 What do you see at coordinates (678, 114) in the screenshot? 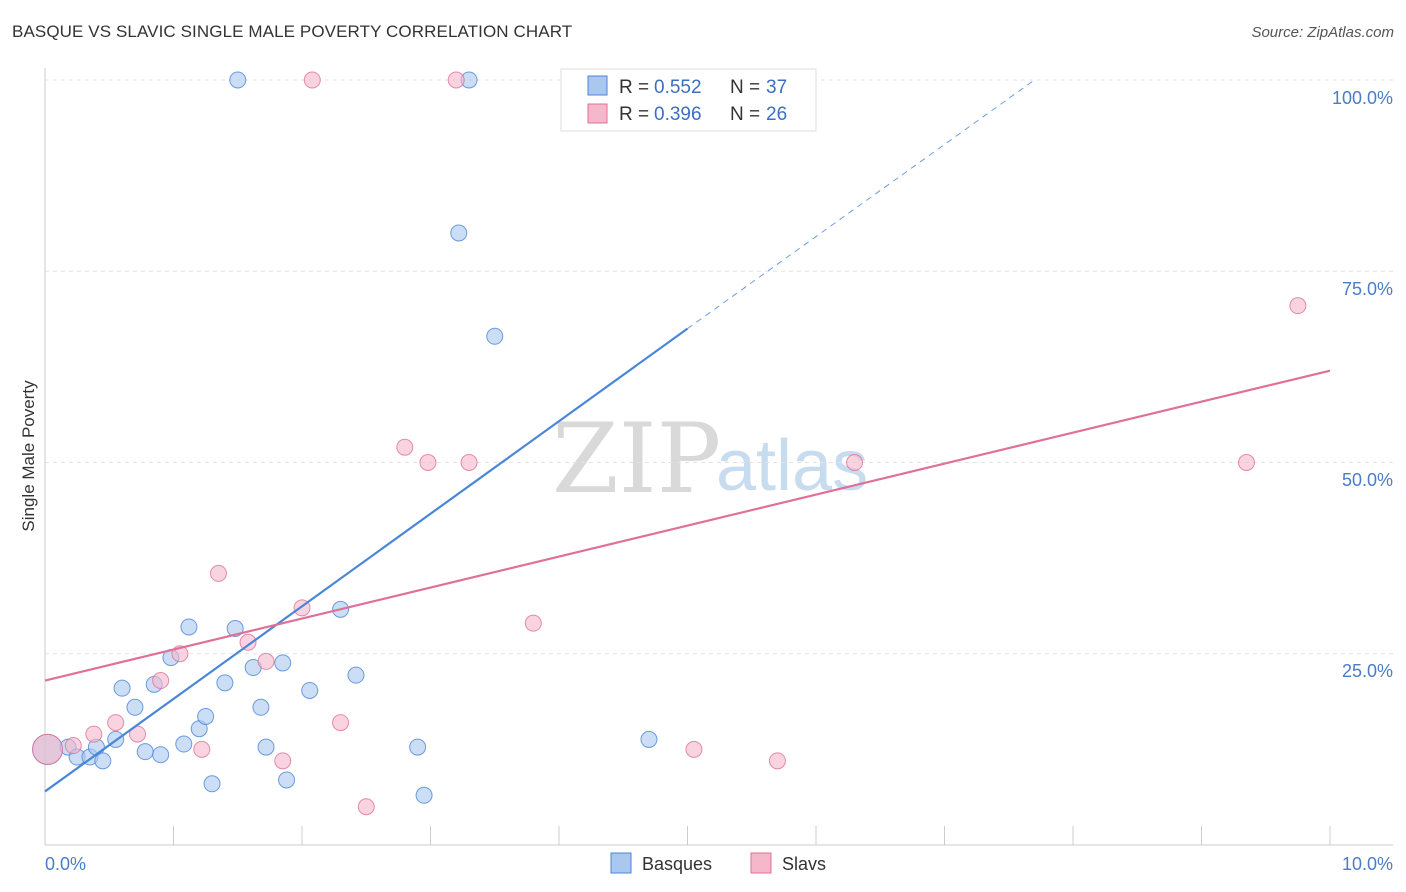
I see `legend-r-value-slavs: 0.396` at bounding box center [678, 114].